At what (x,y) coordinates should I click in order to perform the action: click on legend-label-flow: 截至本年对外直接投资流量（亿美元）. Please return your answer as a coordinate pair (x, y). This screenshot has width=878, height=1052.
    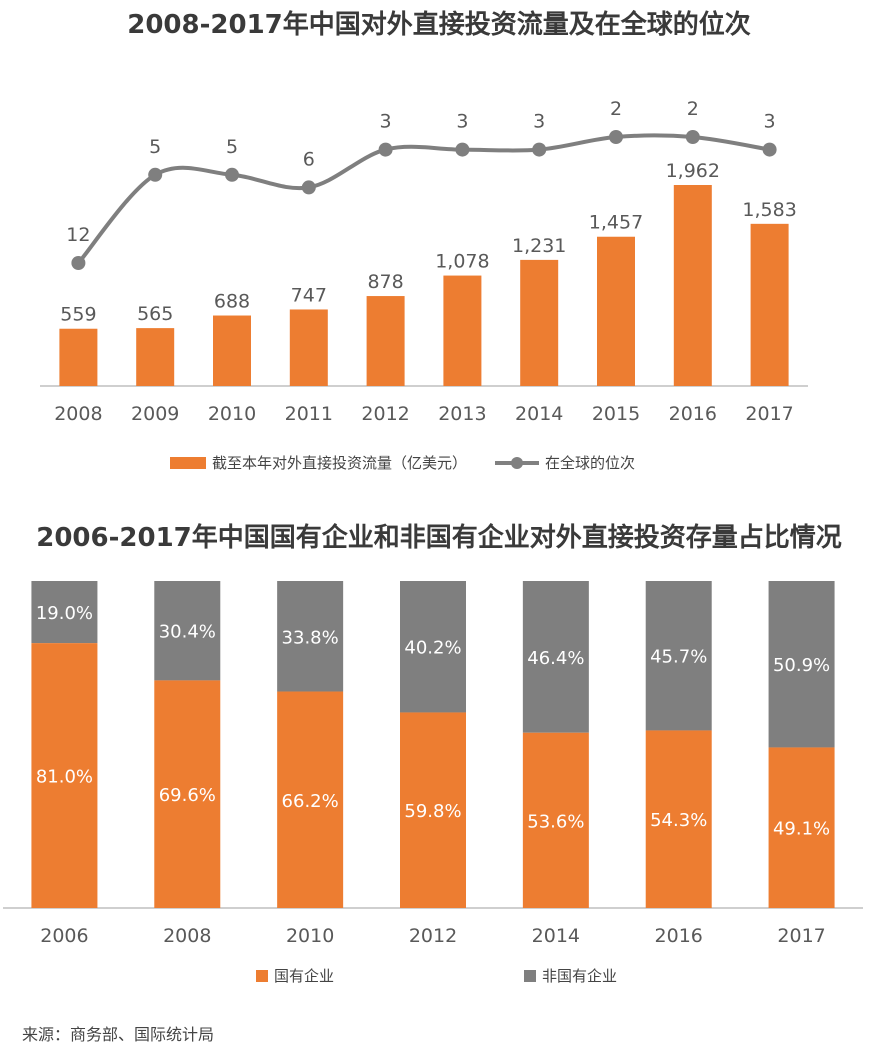
    Looking at the image, I should click on (340, 463).